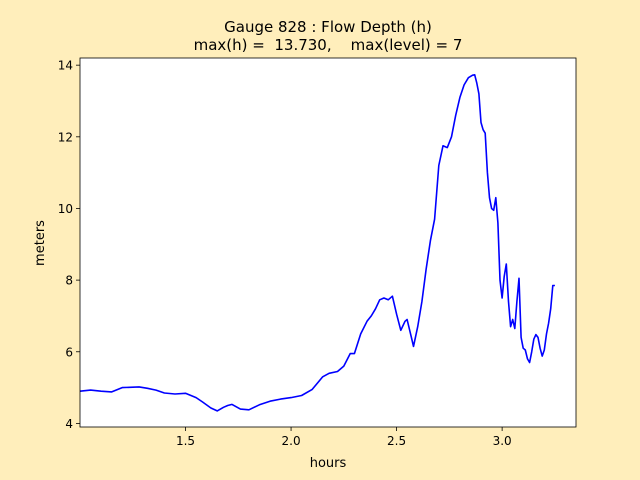  I want to click on y-tick-label: 4, so click(69, 424).